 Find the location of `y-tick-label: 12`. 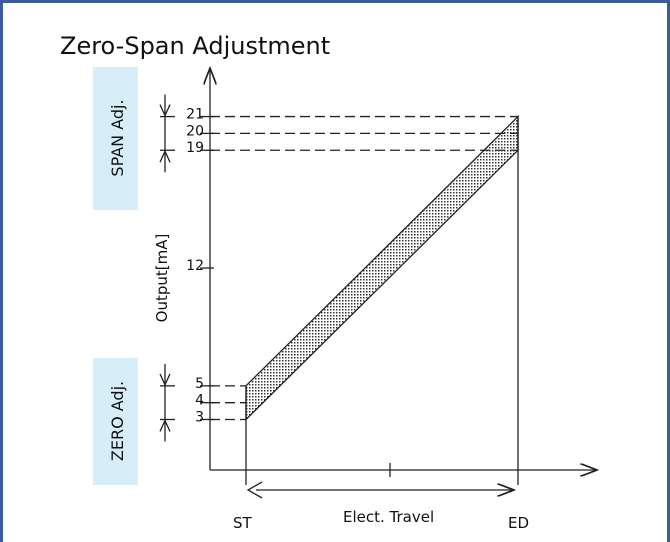

y-tick-label: 12 is located at coordinates (195, 266).